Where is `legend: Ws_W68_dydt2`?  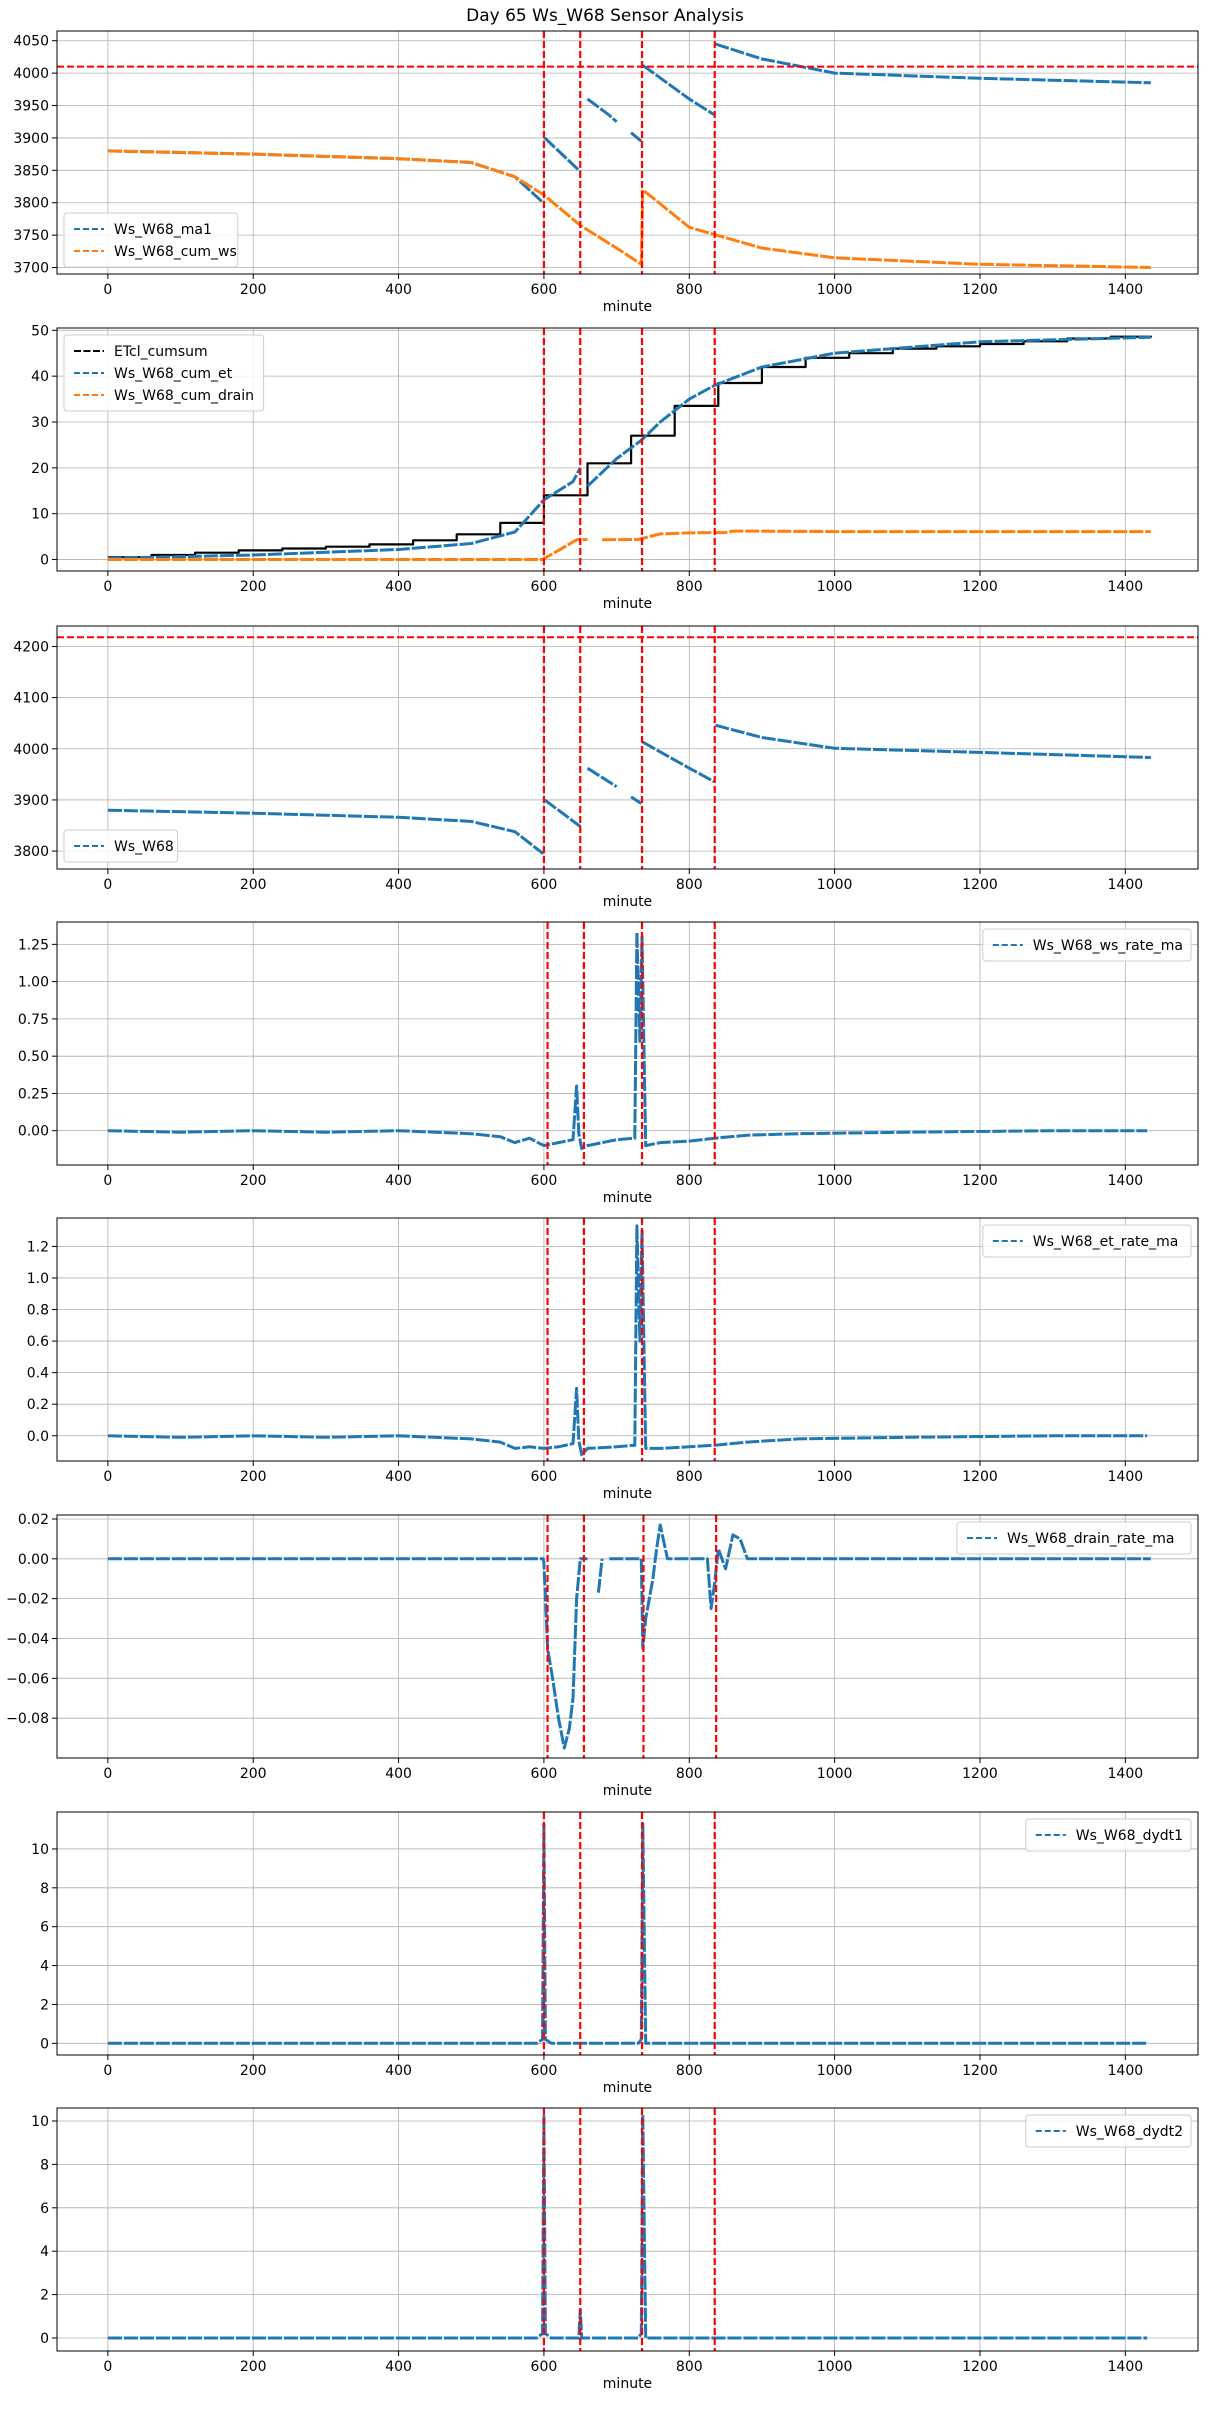
legend: Ws_W68_dydt2 is located at coordinates (1108, 2131).